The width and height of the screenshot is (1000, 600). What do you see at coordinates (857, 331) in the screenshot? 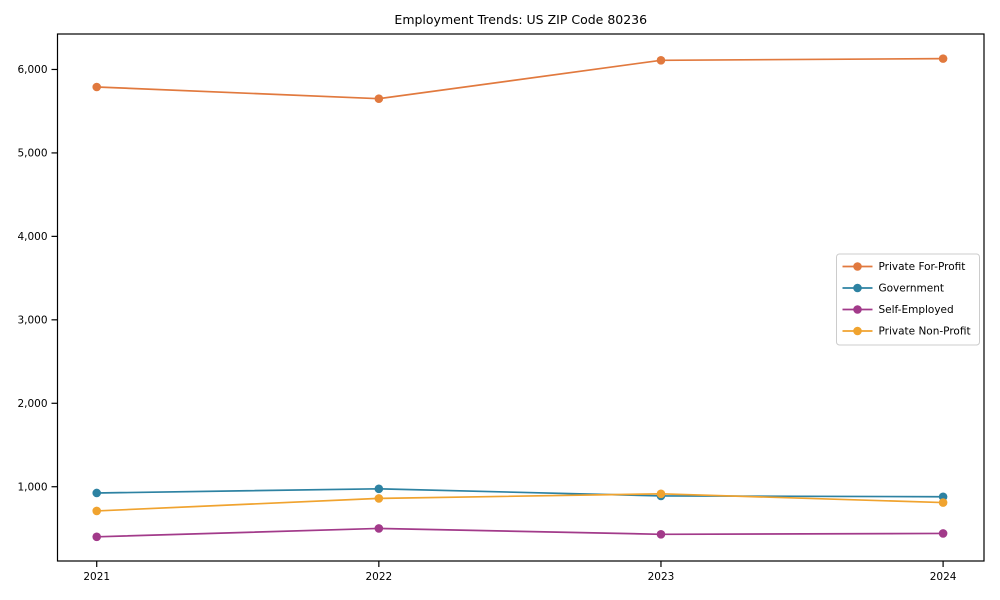
I see `legend-marker-private-non-profit` at bounding box center [857, 331].